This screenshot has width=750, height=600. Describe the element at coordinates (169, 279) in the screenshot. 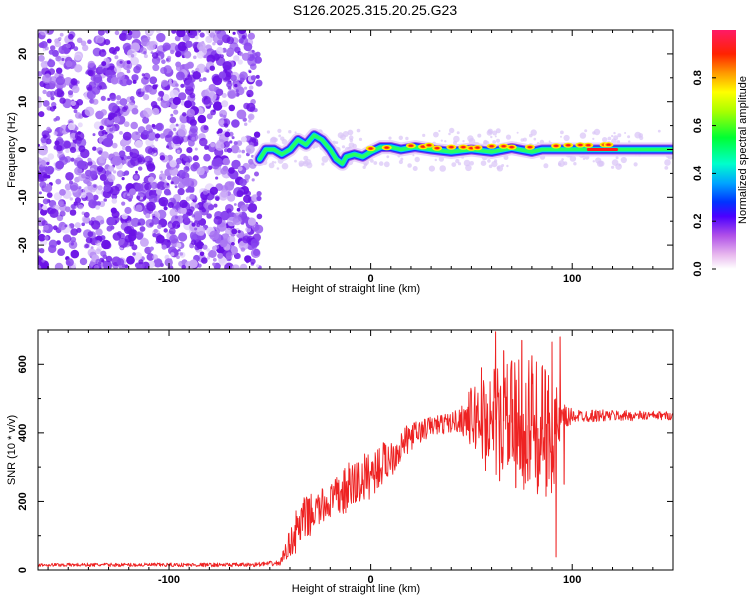

I see `spectrogram-x-tick-label: -100` at that location.